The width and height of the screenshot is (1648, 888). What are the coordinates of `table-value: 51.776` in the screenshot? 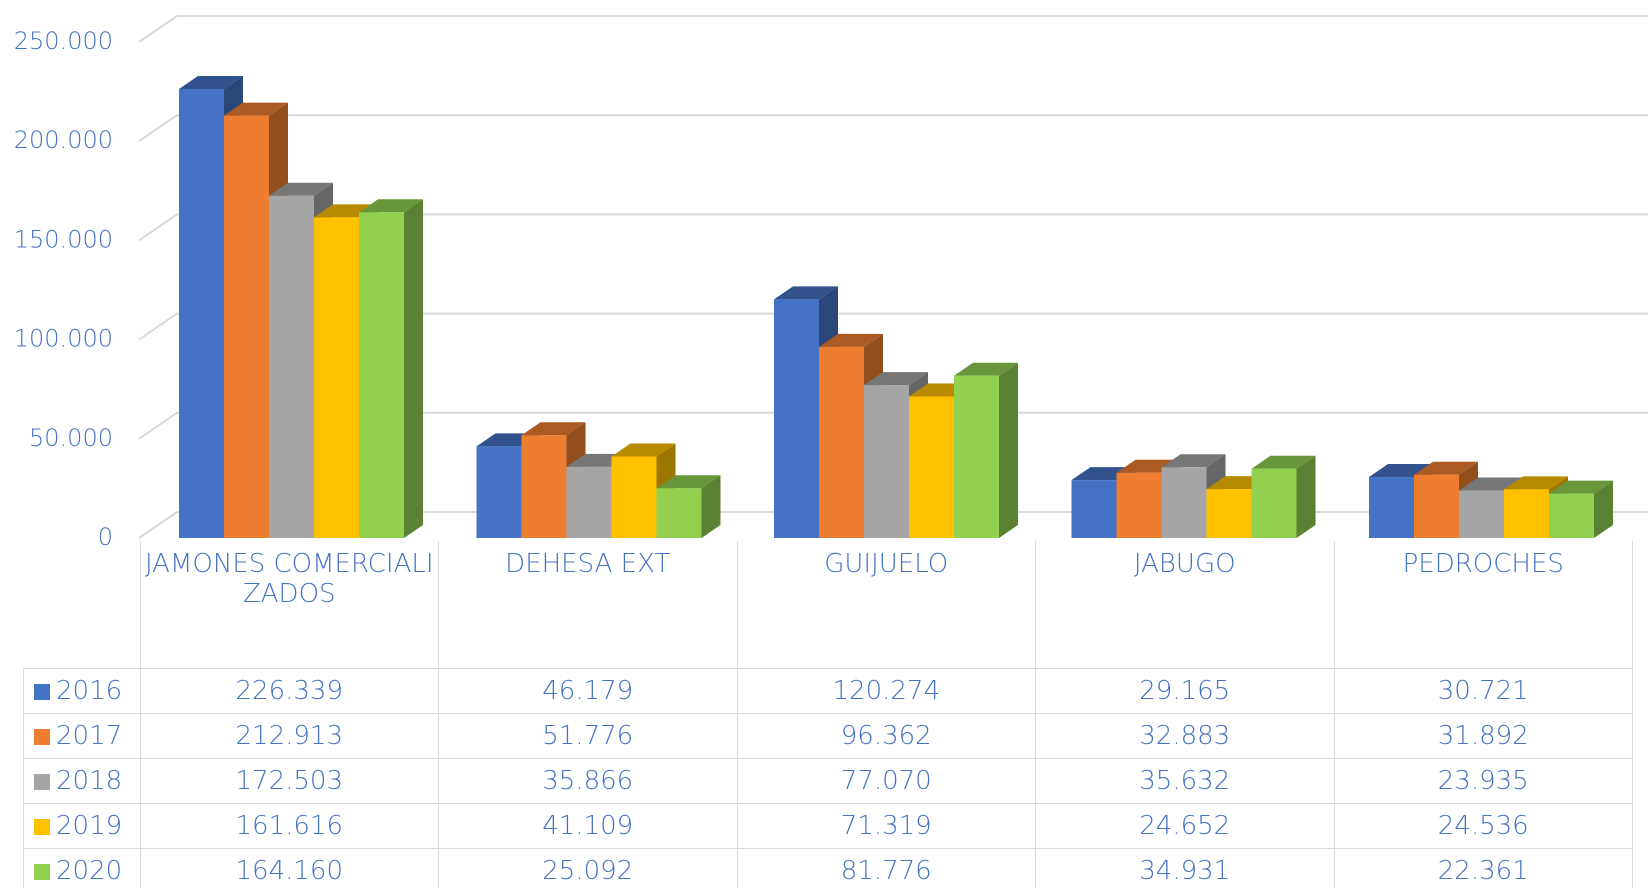 It's located at (588, 736).